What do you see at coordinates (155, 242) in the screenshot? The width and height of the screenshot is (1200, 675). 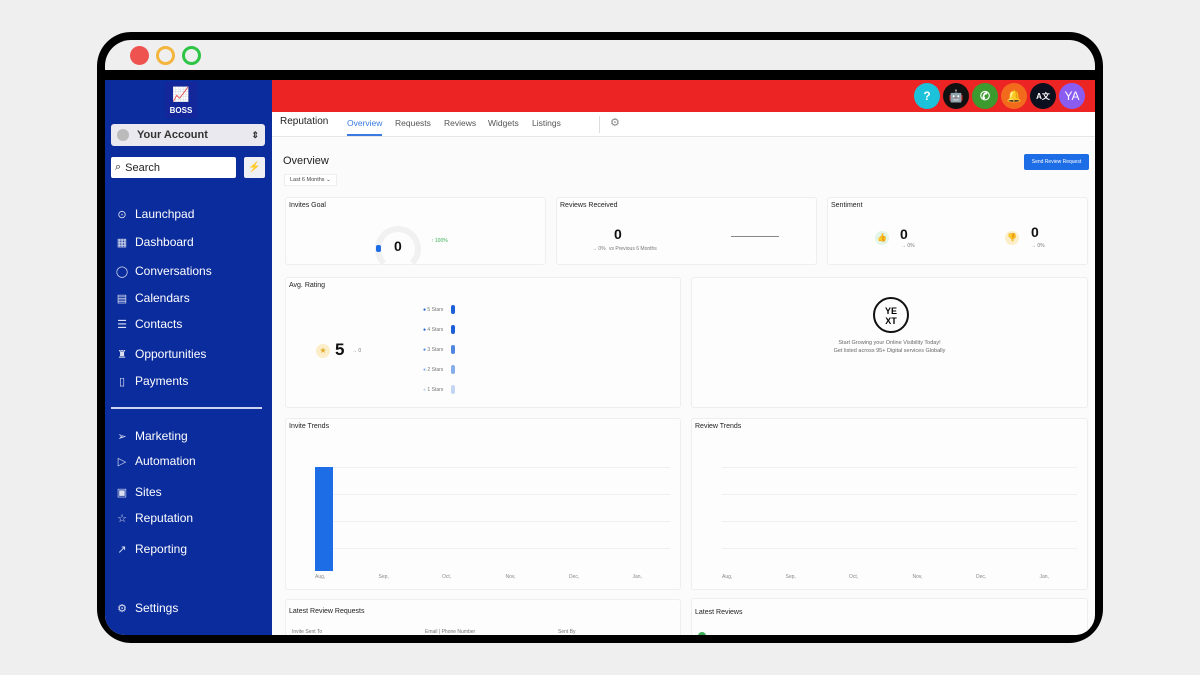 I see `sidebar-item-dashboard: ▦ Dashboard` at bounding box center [155, 242].